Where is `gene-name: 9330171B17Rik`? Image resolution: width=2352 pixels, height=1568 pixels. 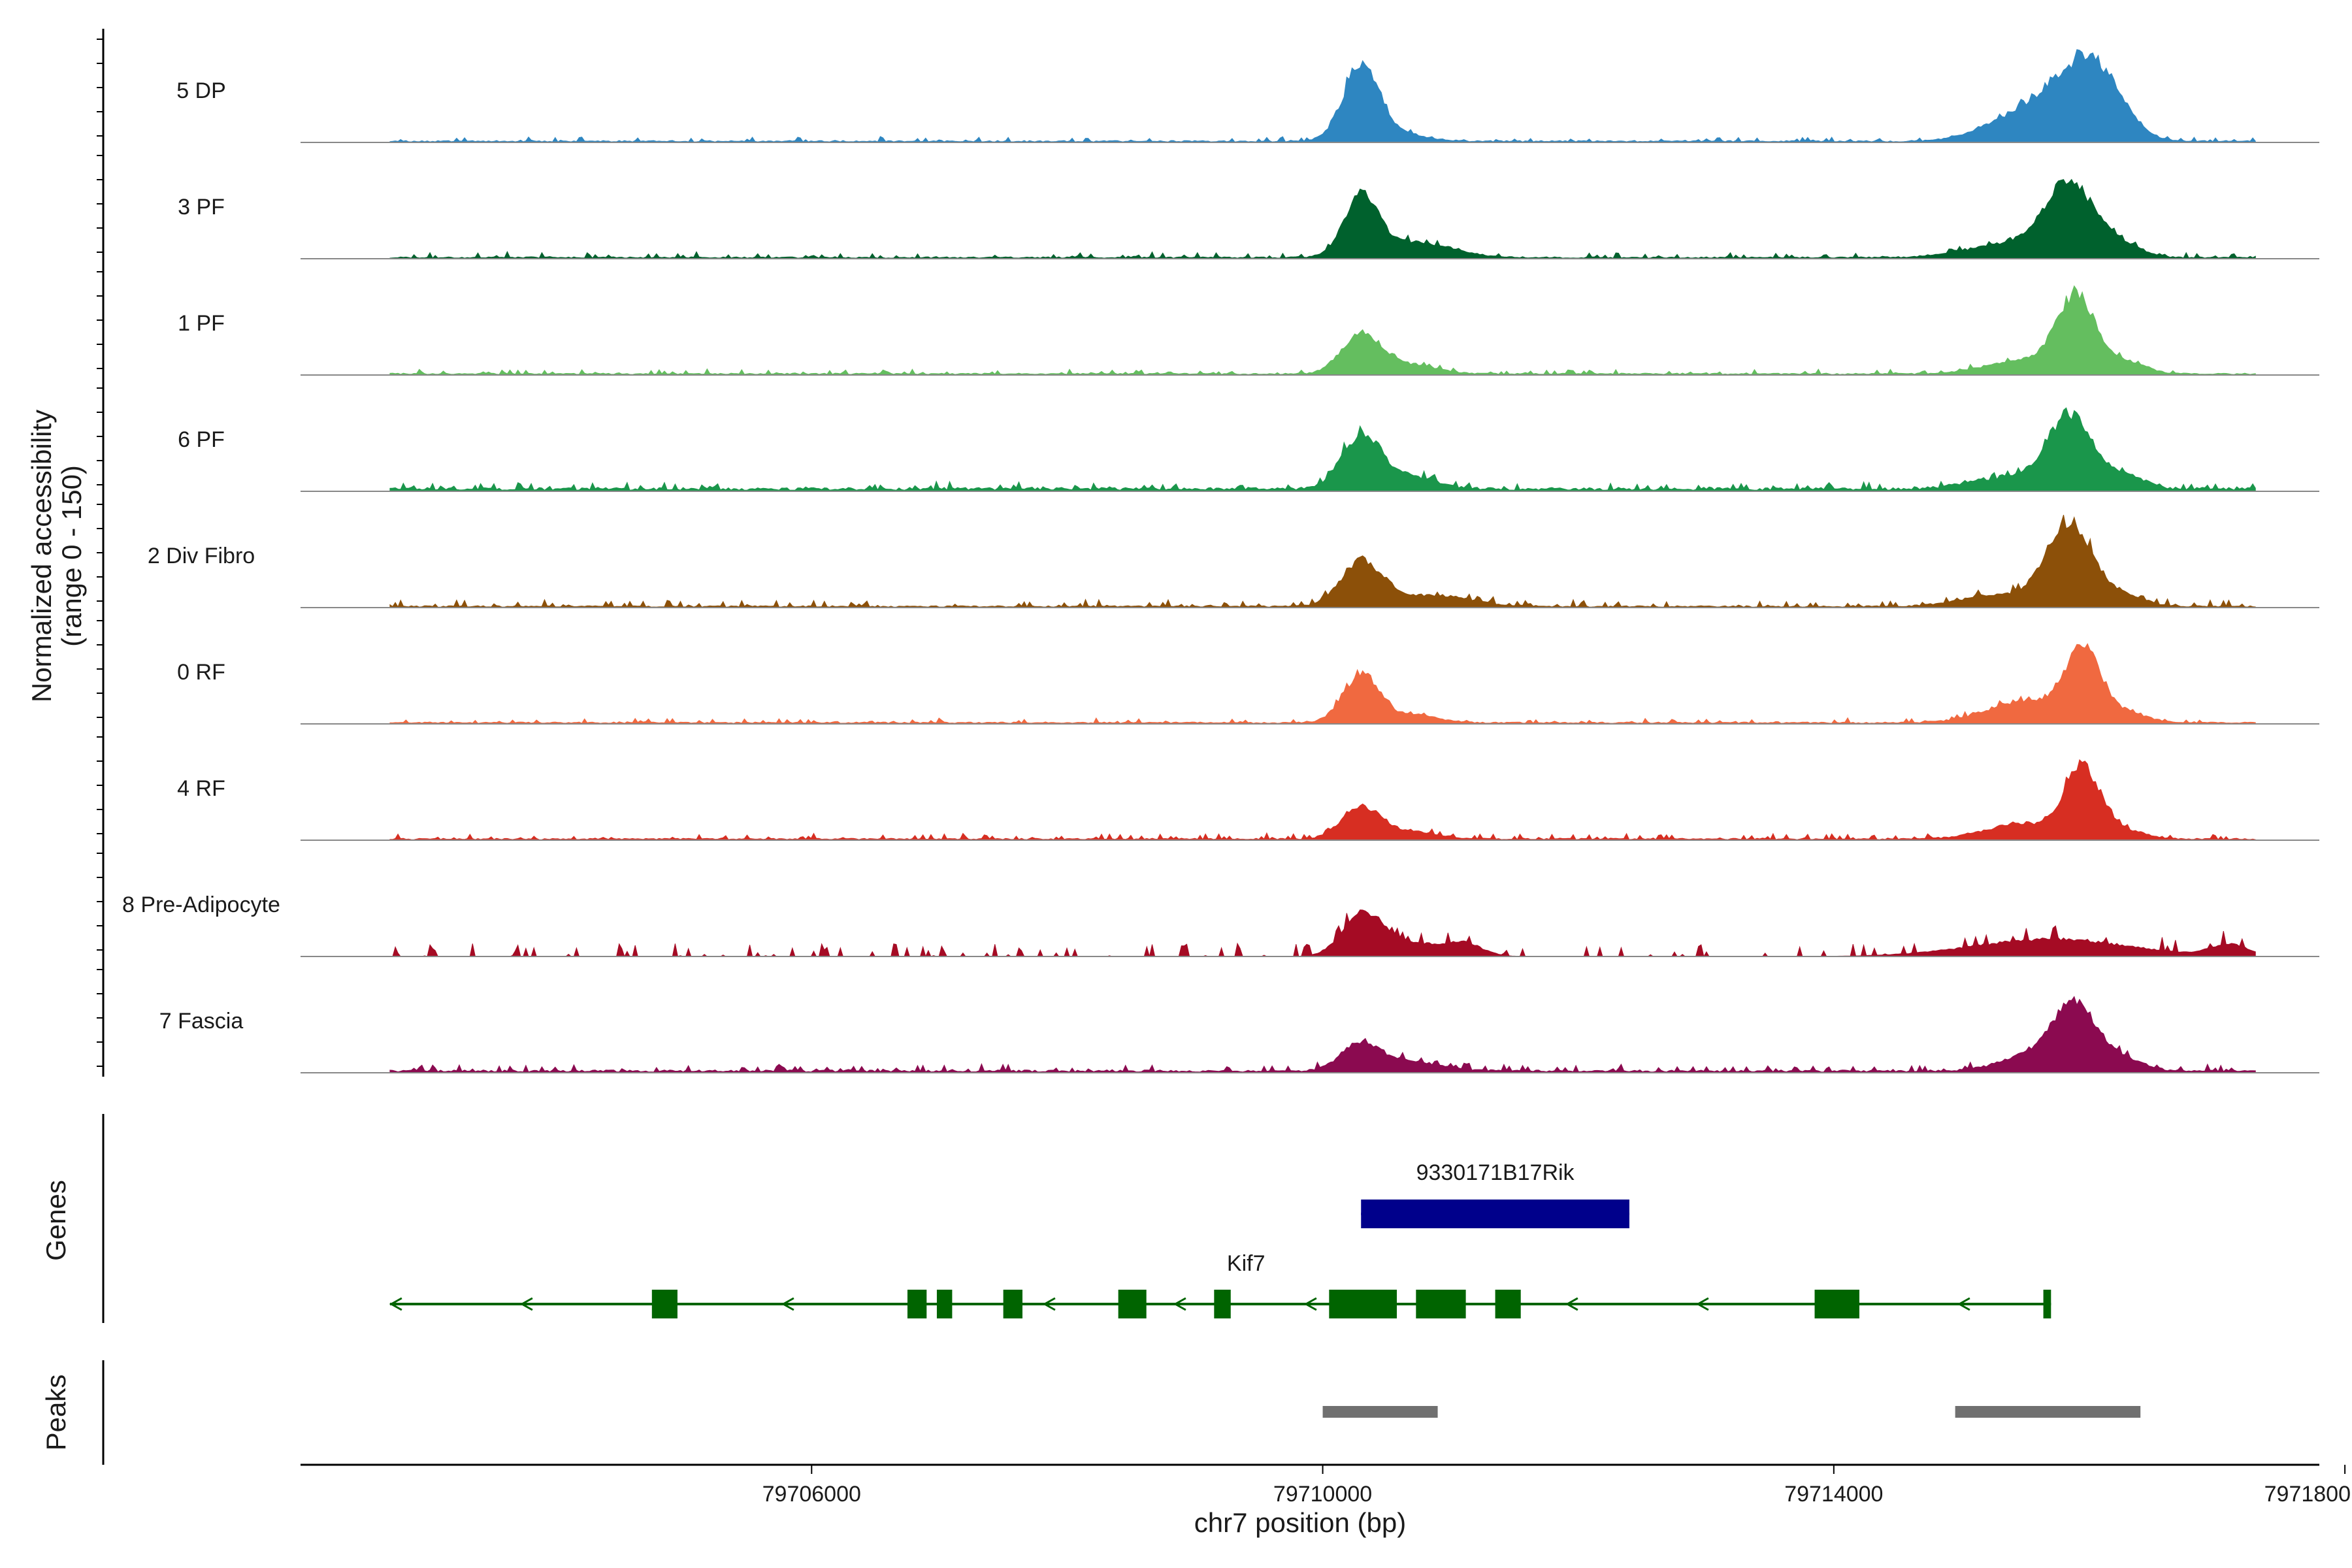
gene-name: 9330171B17Rik is located at coordinates (1495, 1172).